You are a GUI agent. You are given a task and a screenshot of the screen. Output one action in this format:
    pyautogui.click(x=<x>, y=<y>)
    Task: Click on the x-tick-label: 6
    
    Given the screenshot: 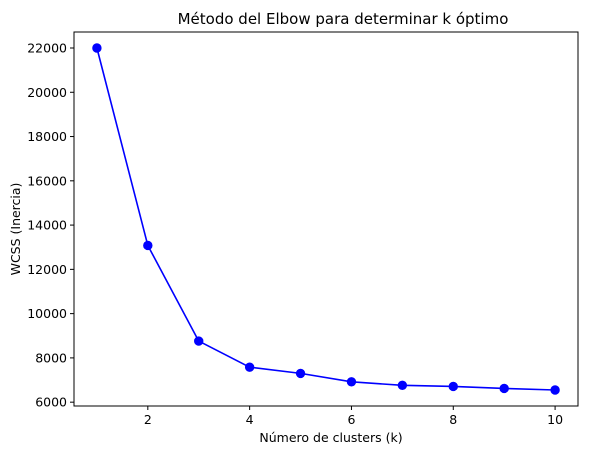 What is the action you would take?
    pyautogui.click(x=351, y=419)
    